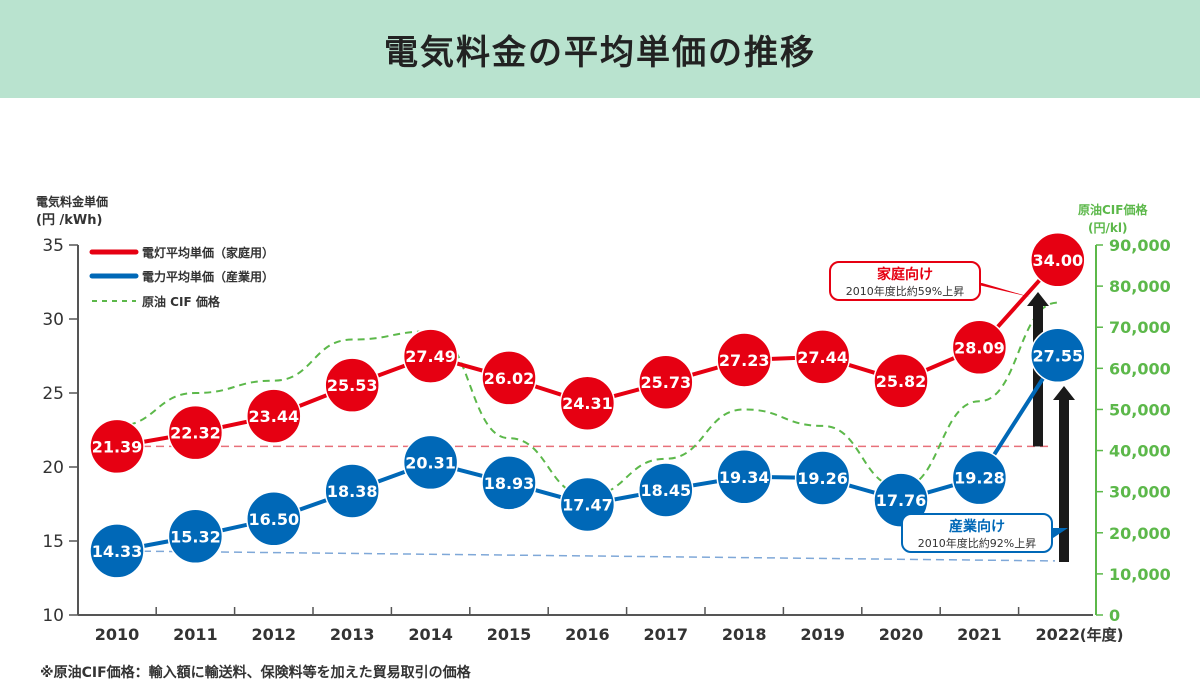 This screenshot has width=1200, height=700. I want to click on data-label-industry: 27.55, so click(1057, 355).